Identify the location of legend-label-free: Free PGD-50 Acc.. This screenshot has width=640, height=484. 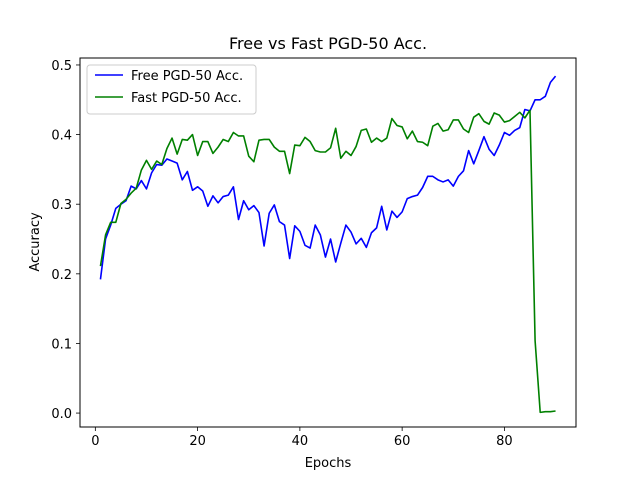
(187, 76).